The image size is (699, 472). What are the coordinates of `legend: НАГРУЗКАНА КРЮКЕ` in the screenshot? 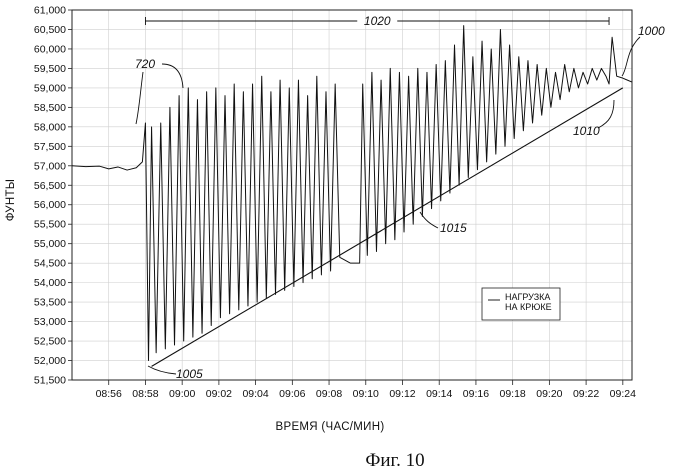 It's located at (521, 304).